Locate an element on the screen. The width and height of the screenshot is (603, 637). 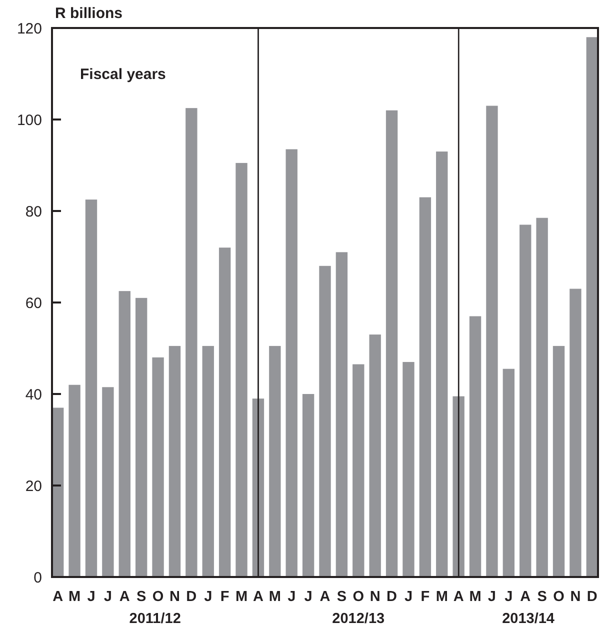
y-tick-label: 120 is located at coordinates (29, 29).